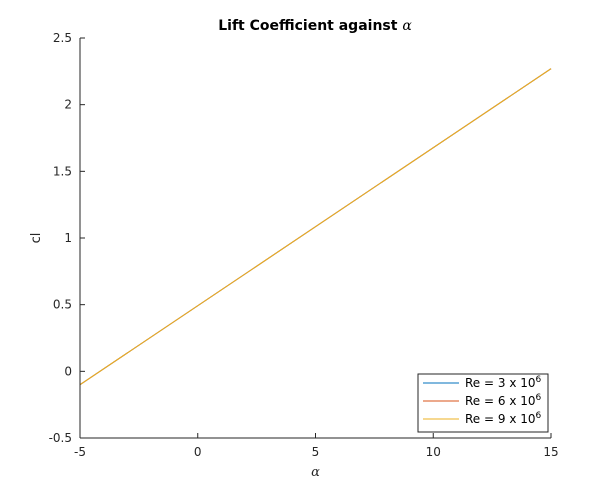 The height and width of the screenshot is (493, 610). Describe the element at coordinates (433, 452) in the screenshot. I see `x-tick-label: 10` at that location.